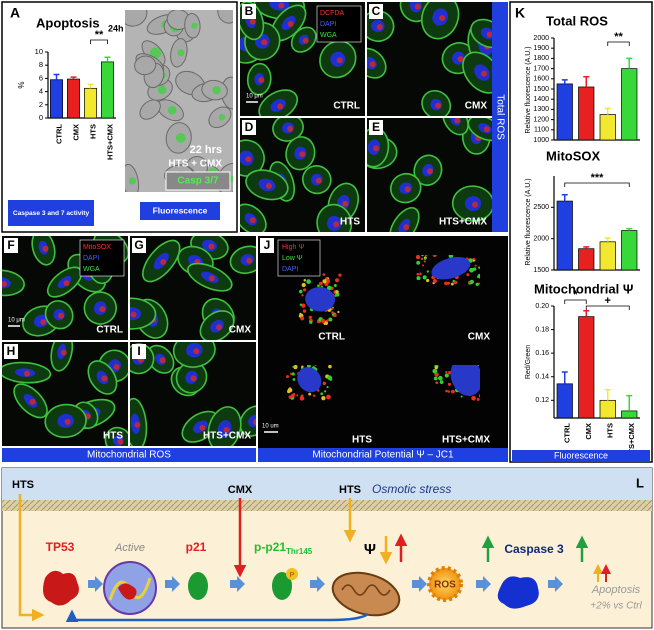 This screenshot has width=654, height=630. What do you see at coordinates (541, 239) in the screenshot?
I see `y-tick-label: 2000` at bounding box center [541, 239].